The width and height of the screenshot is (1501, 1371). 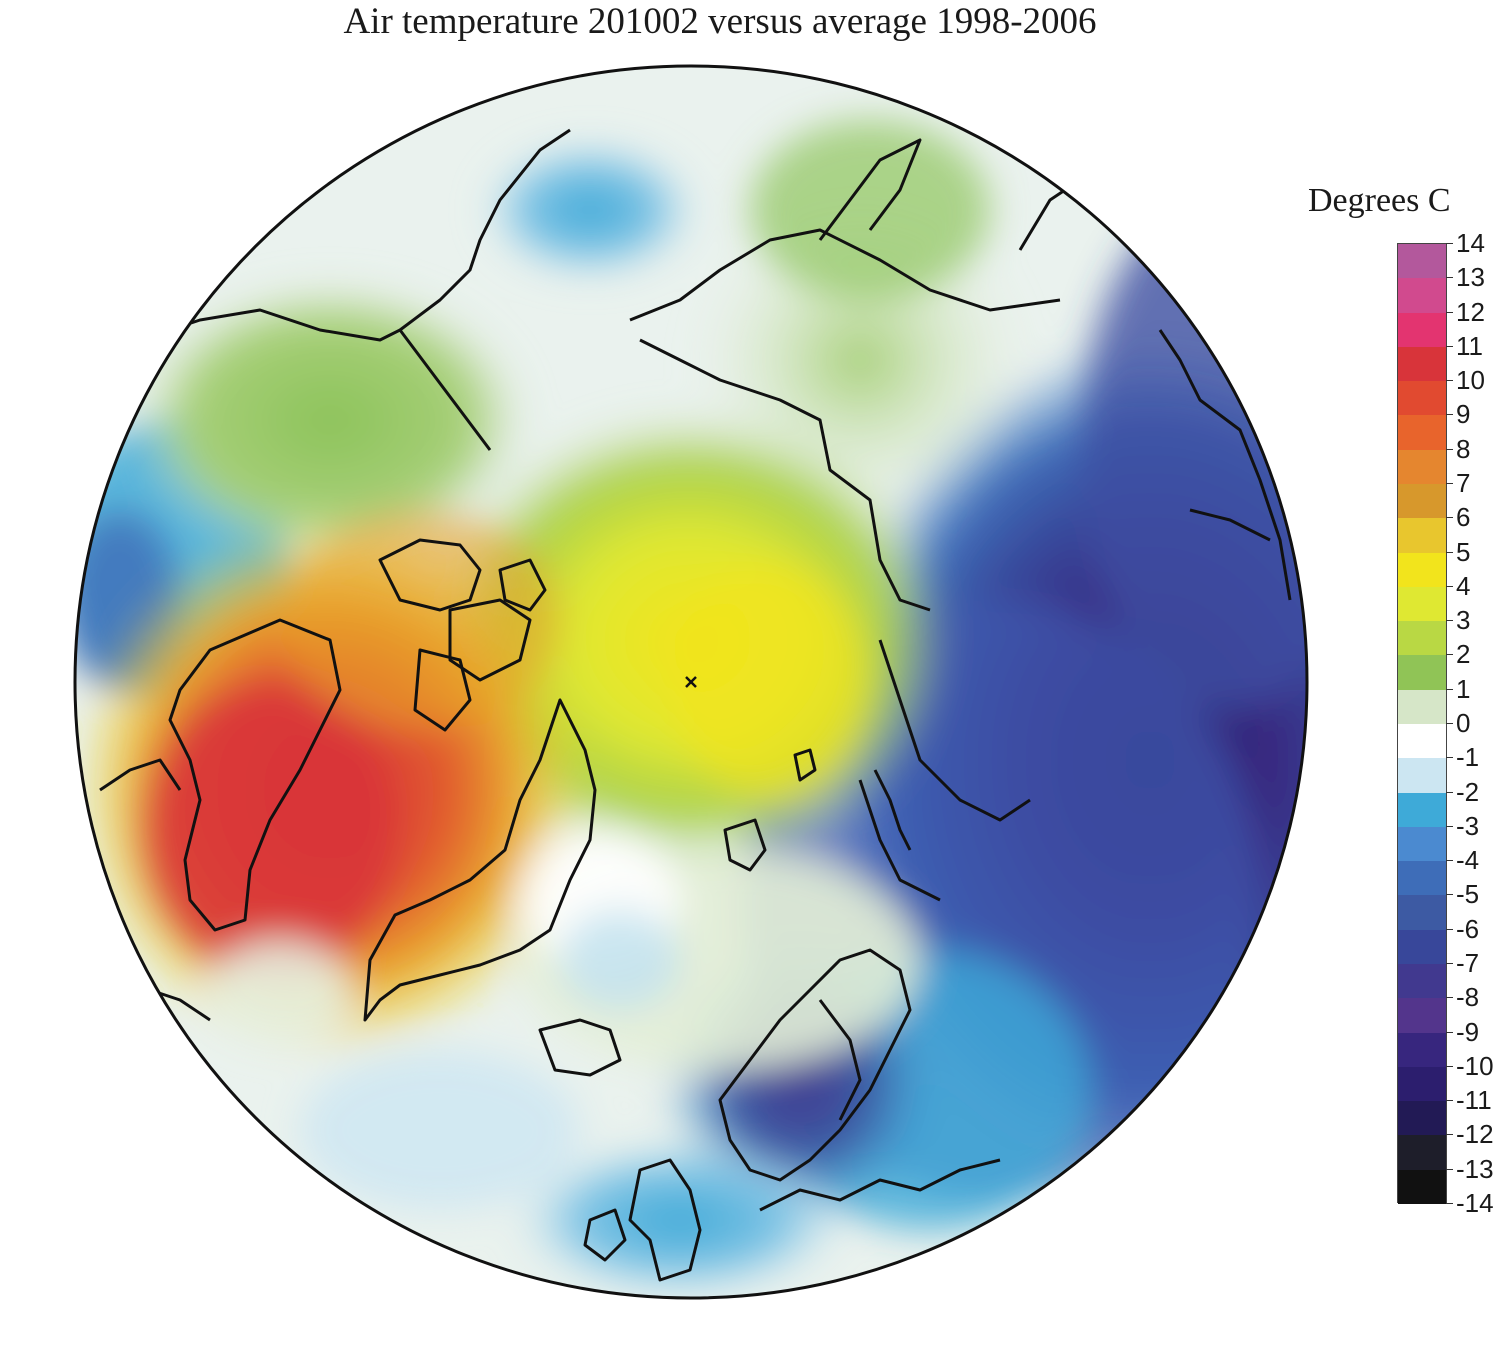 What do you see at coordinates (1463, 585) in the screenshot?
I see `colorbar-tick-label: 4` at bounding box center [1463, 585].